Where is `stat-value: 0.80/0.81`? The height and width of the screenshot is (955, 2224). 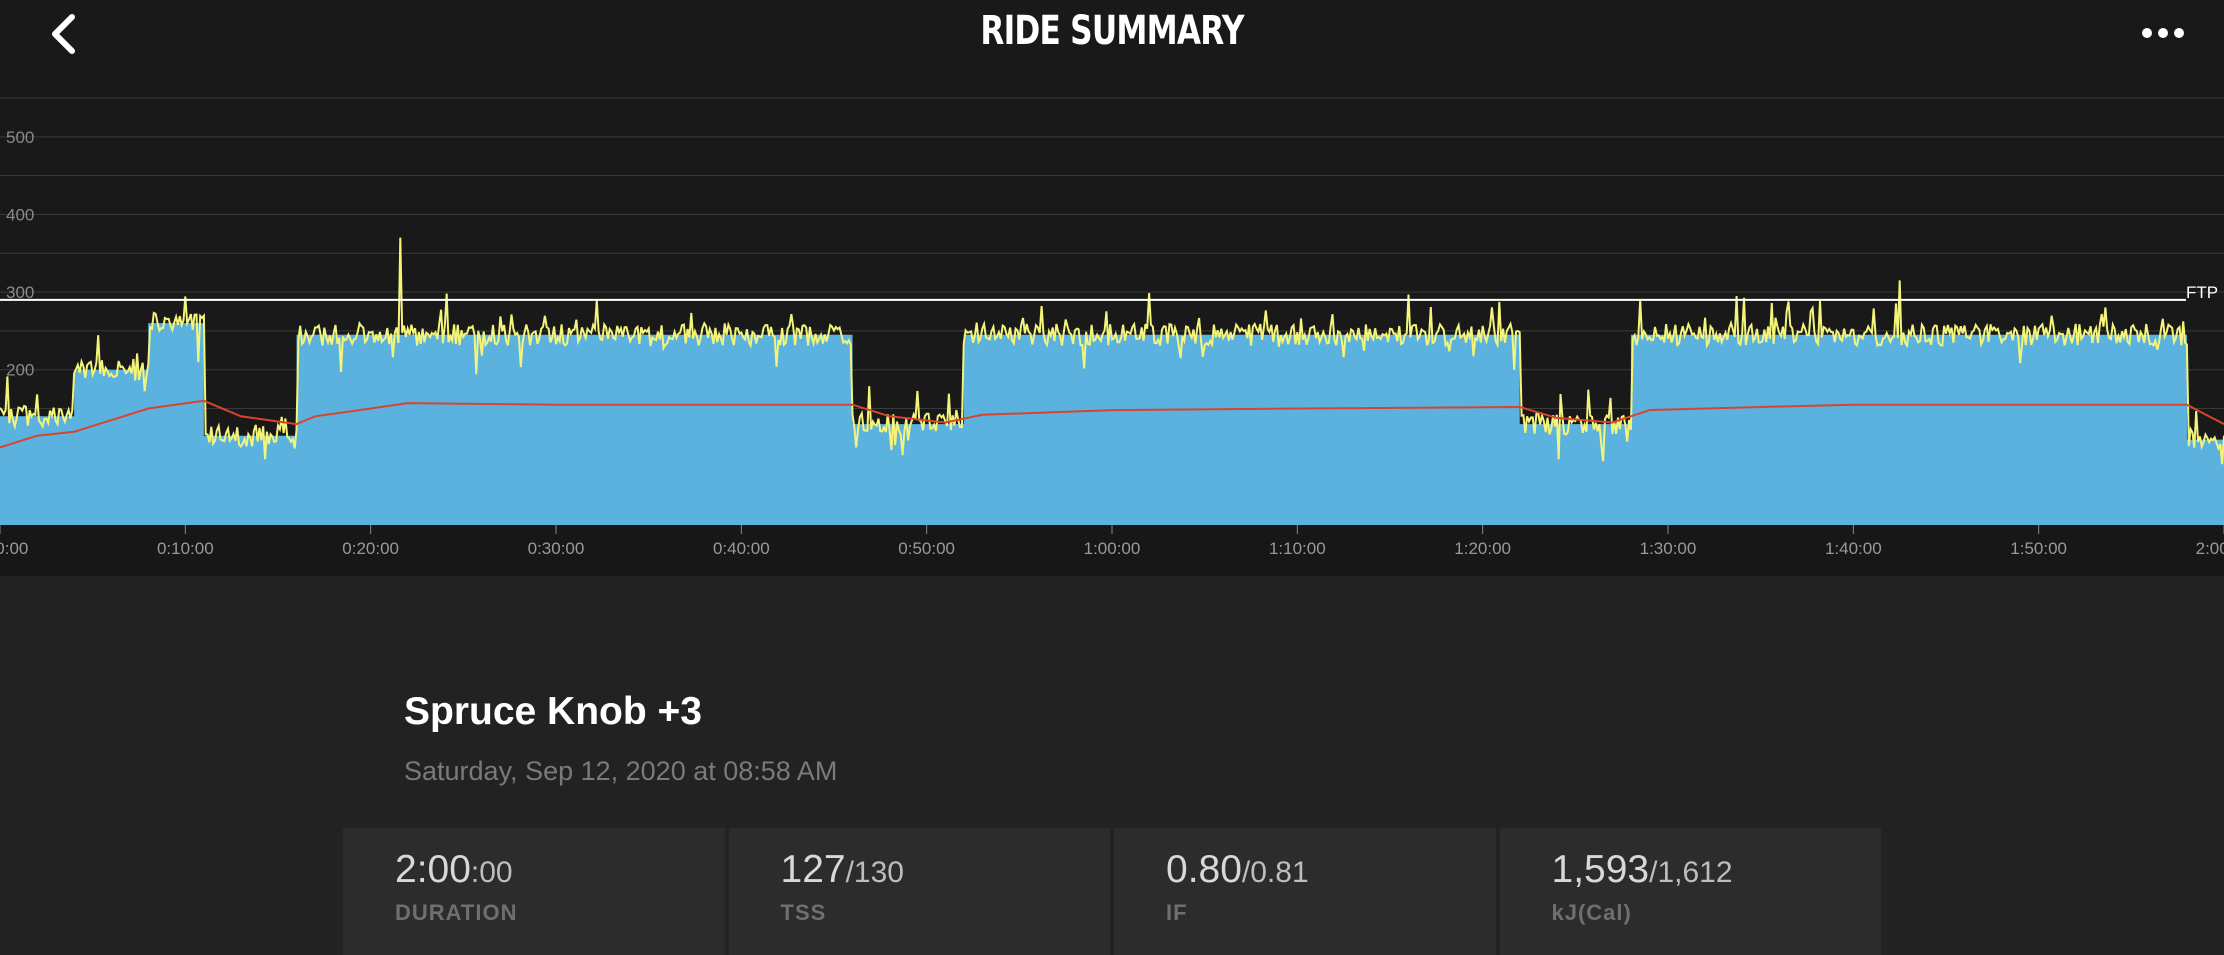 stat-value: 0.80/0.81 is located at coordinates (1237, 870).